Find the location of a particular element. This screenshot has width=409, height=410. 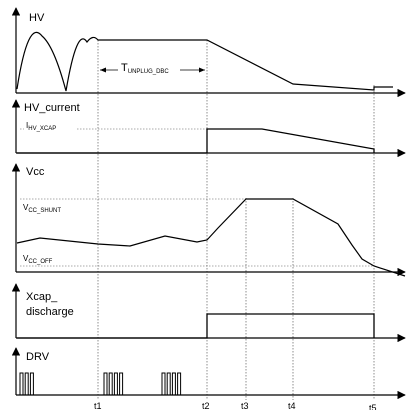

unplug-dbc-arrow-right-head is located at coordinates (202, 70).